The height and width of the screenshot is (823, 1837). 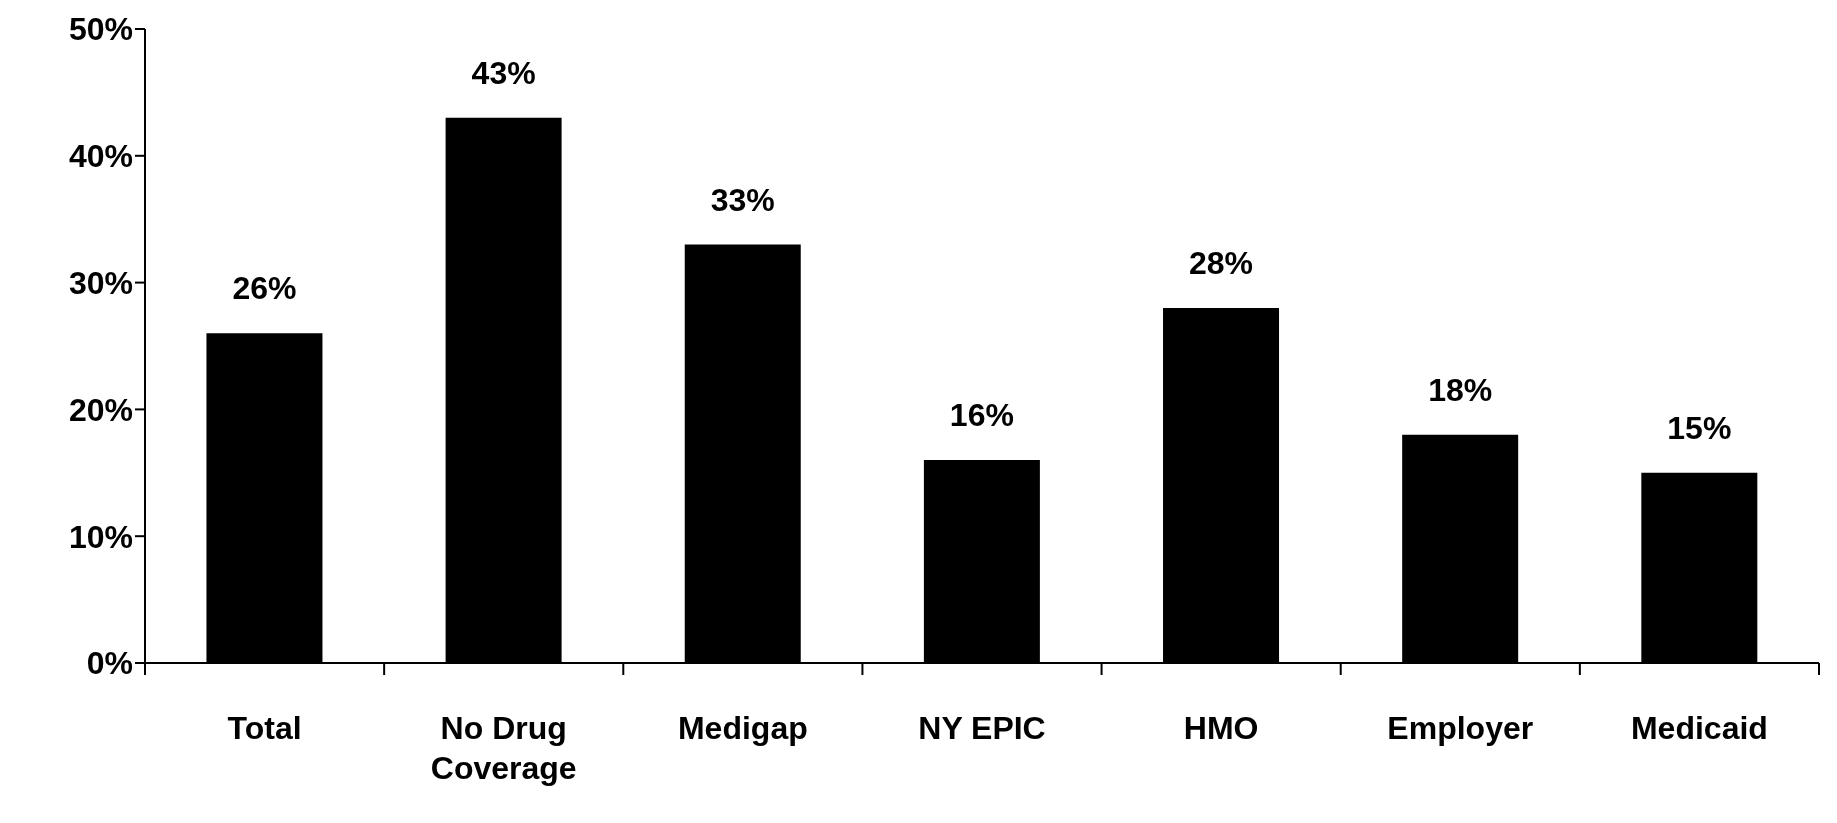 I want to click on y-tick-label: 10%, so click(x=100, y=536).